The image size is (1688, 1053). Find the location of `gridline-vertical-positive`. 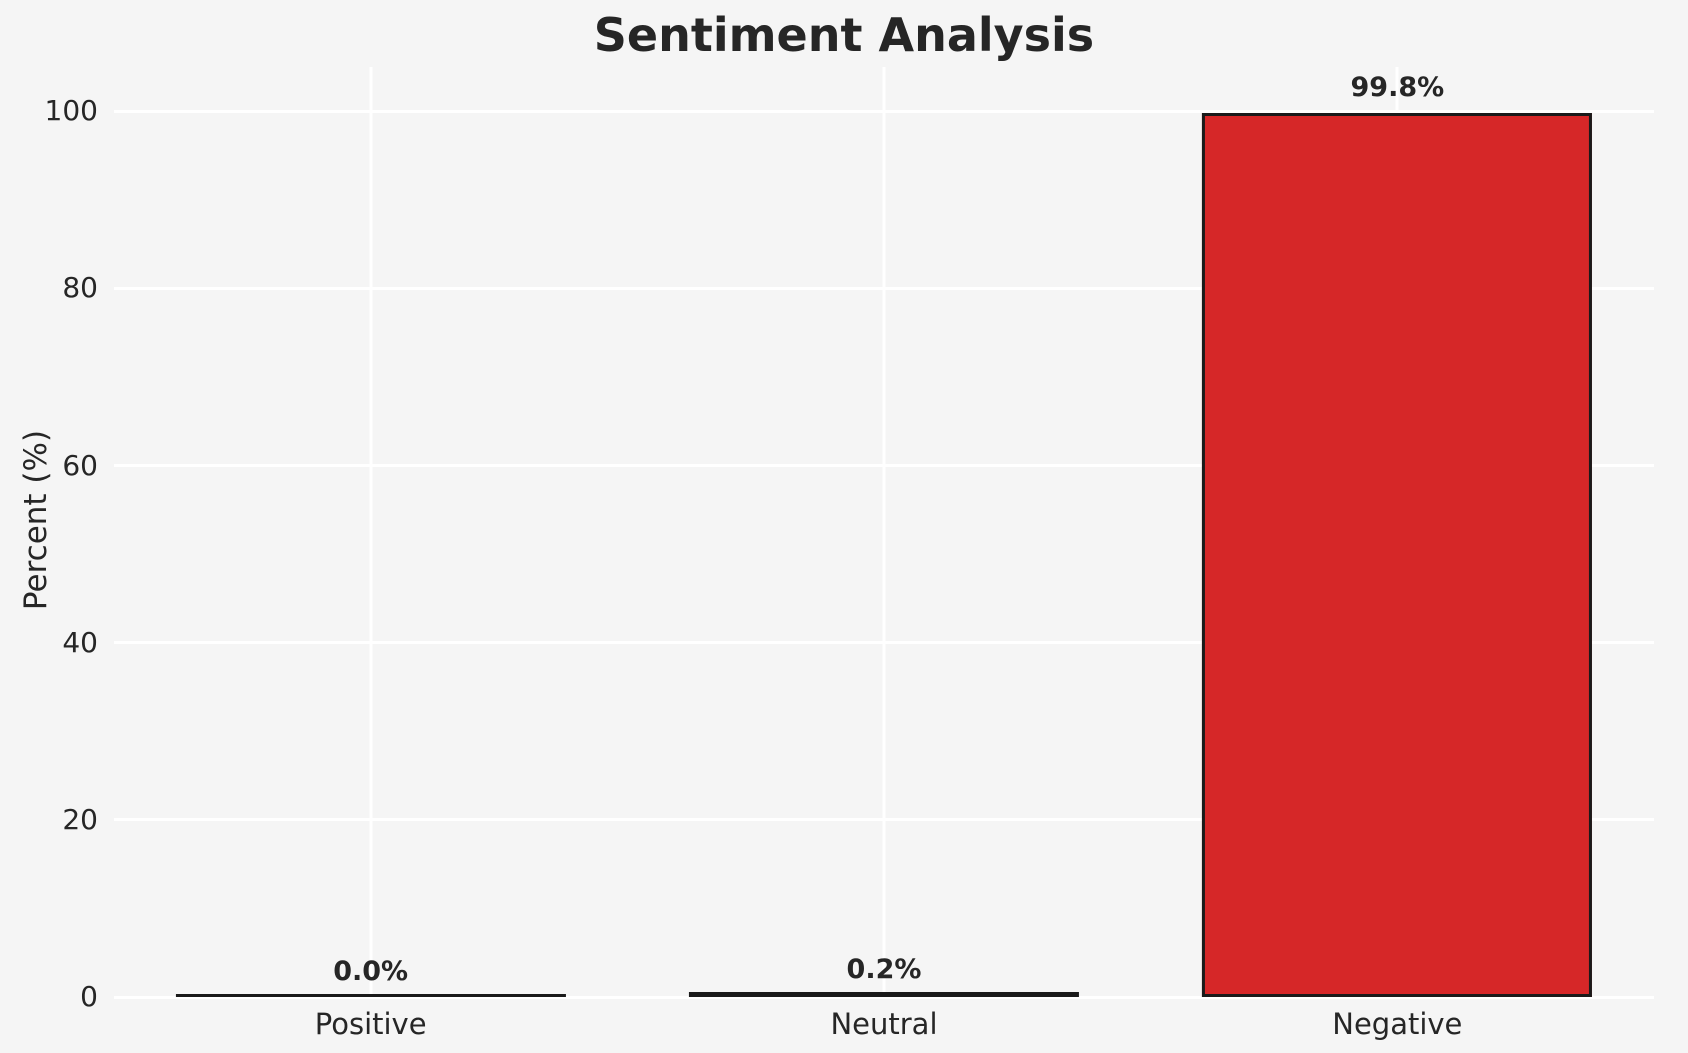

gridline-vertical-positive is located at coordinates (371, 532).